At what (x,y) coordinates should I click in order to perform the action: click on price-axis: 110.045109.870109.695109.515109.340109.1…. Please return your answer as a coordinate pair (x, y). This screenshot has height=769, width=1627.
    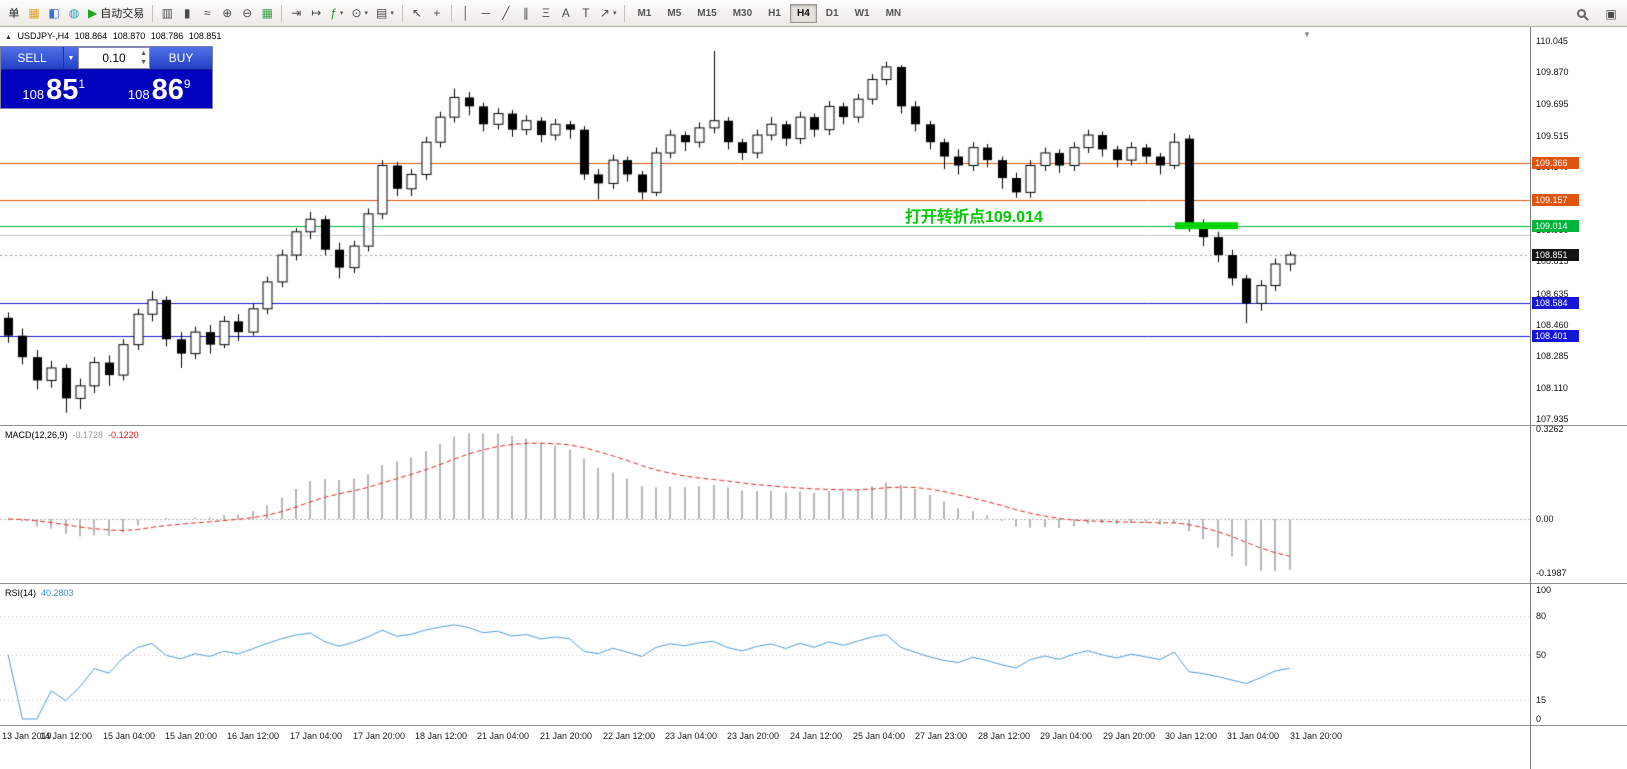
    Looking at the image, I should click on (1578, 398).